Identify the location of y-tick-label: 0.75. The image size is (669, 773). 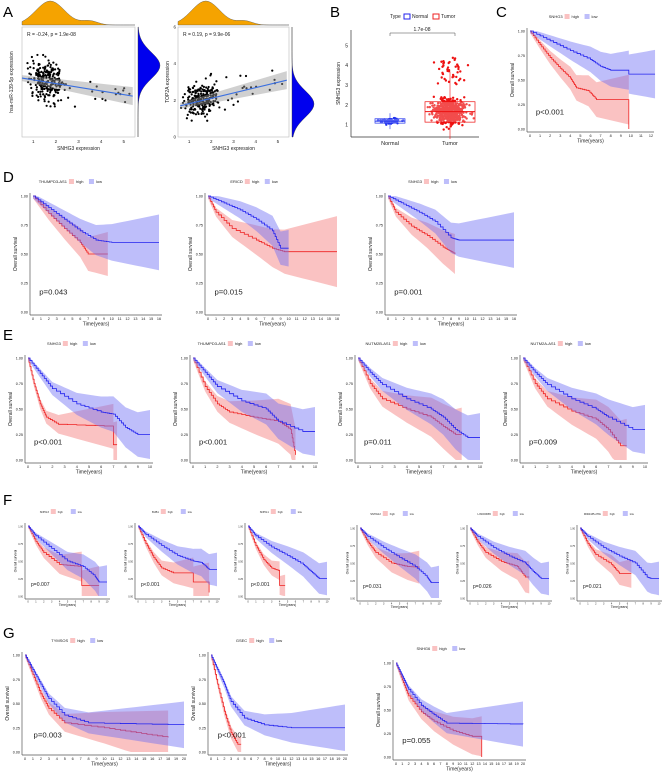
(240, 544).